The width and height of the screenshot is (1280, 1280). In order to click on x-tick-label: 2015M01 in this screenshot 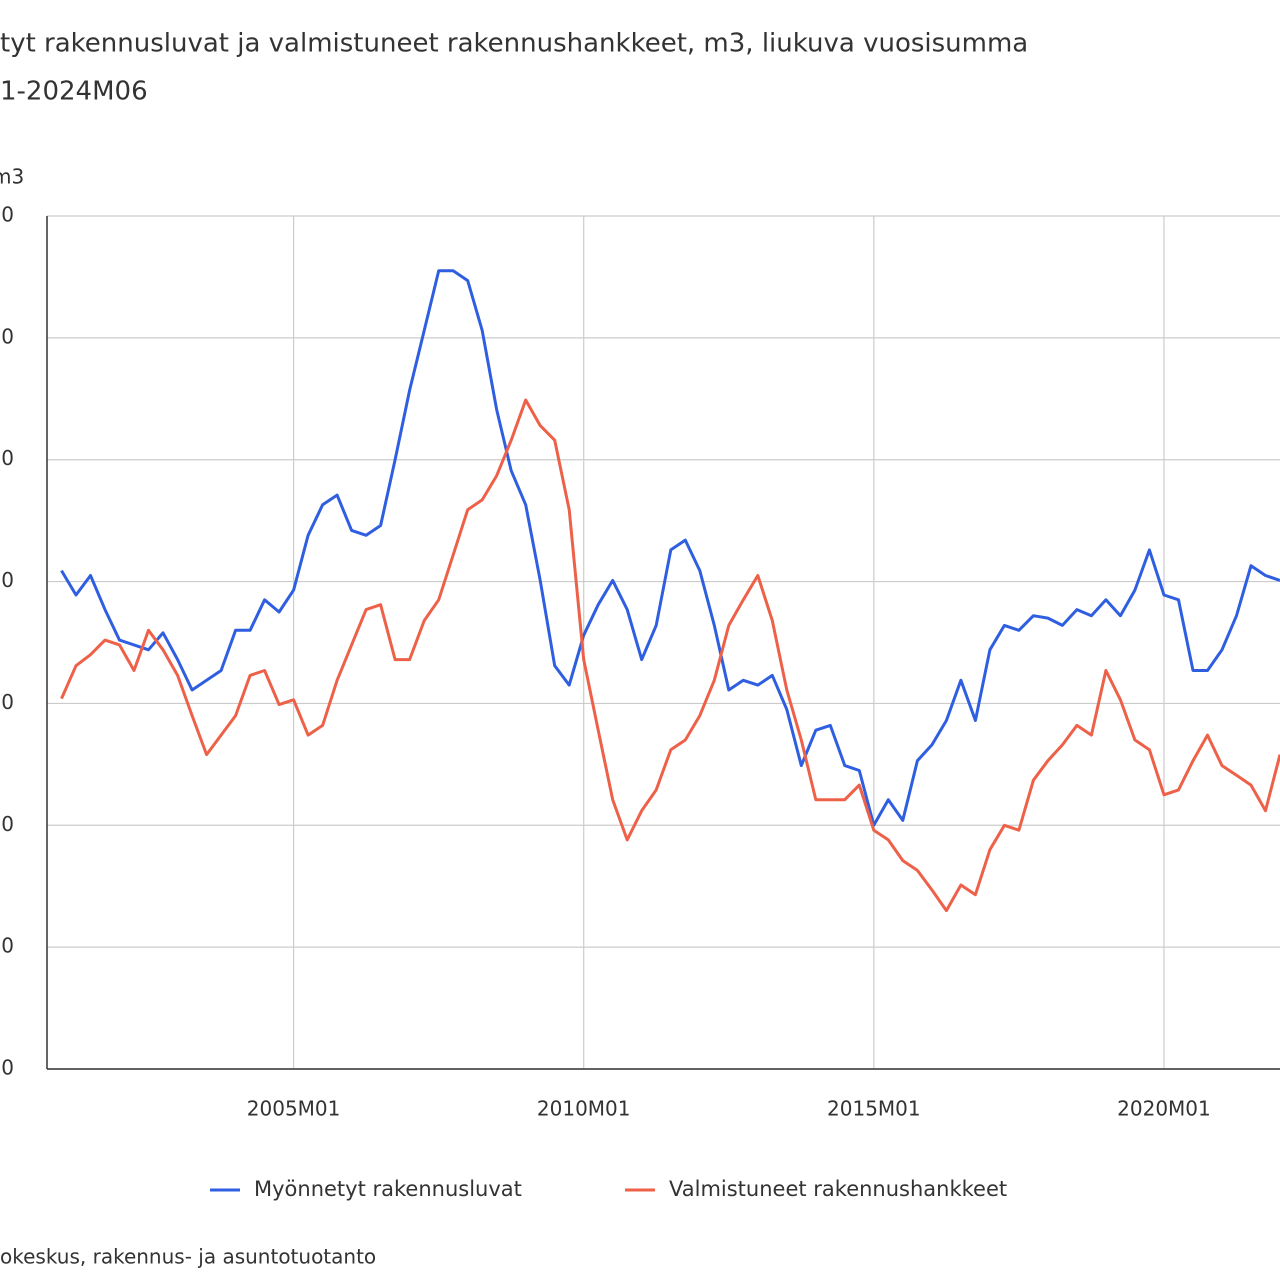, I will do `click(874, 1109)`.